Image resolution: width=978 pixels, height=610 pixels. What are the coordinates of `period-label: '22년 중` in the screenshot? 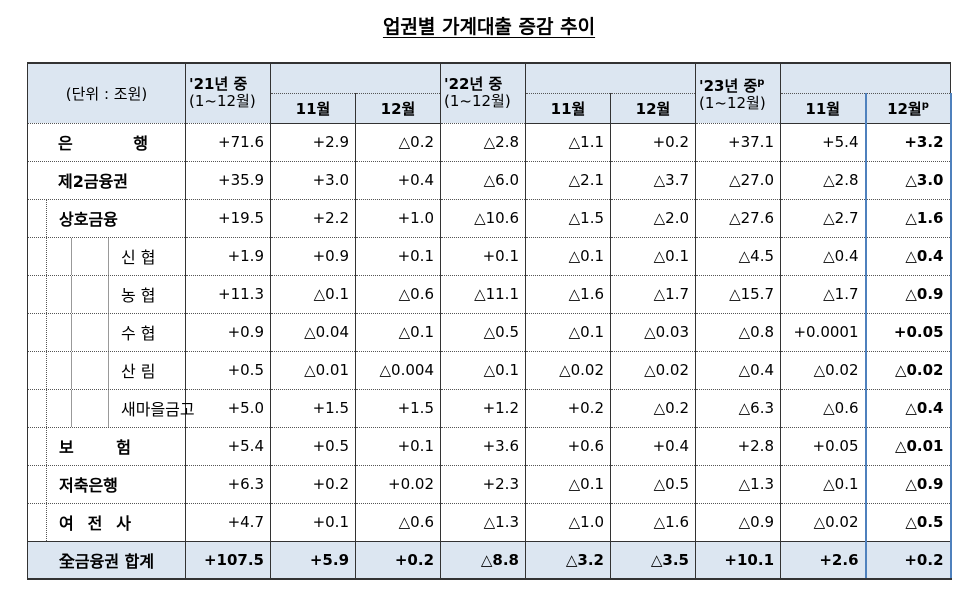 It's located at (473, 84).